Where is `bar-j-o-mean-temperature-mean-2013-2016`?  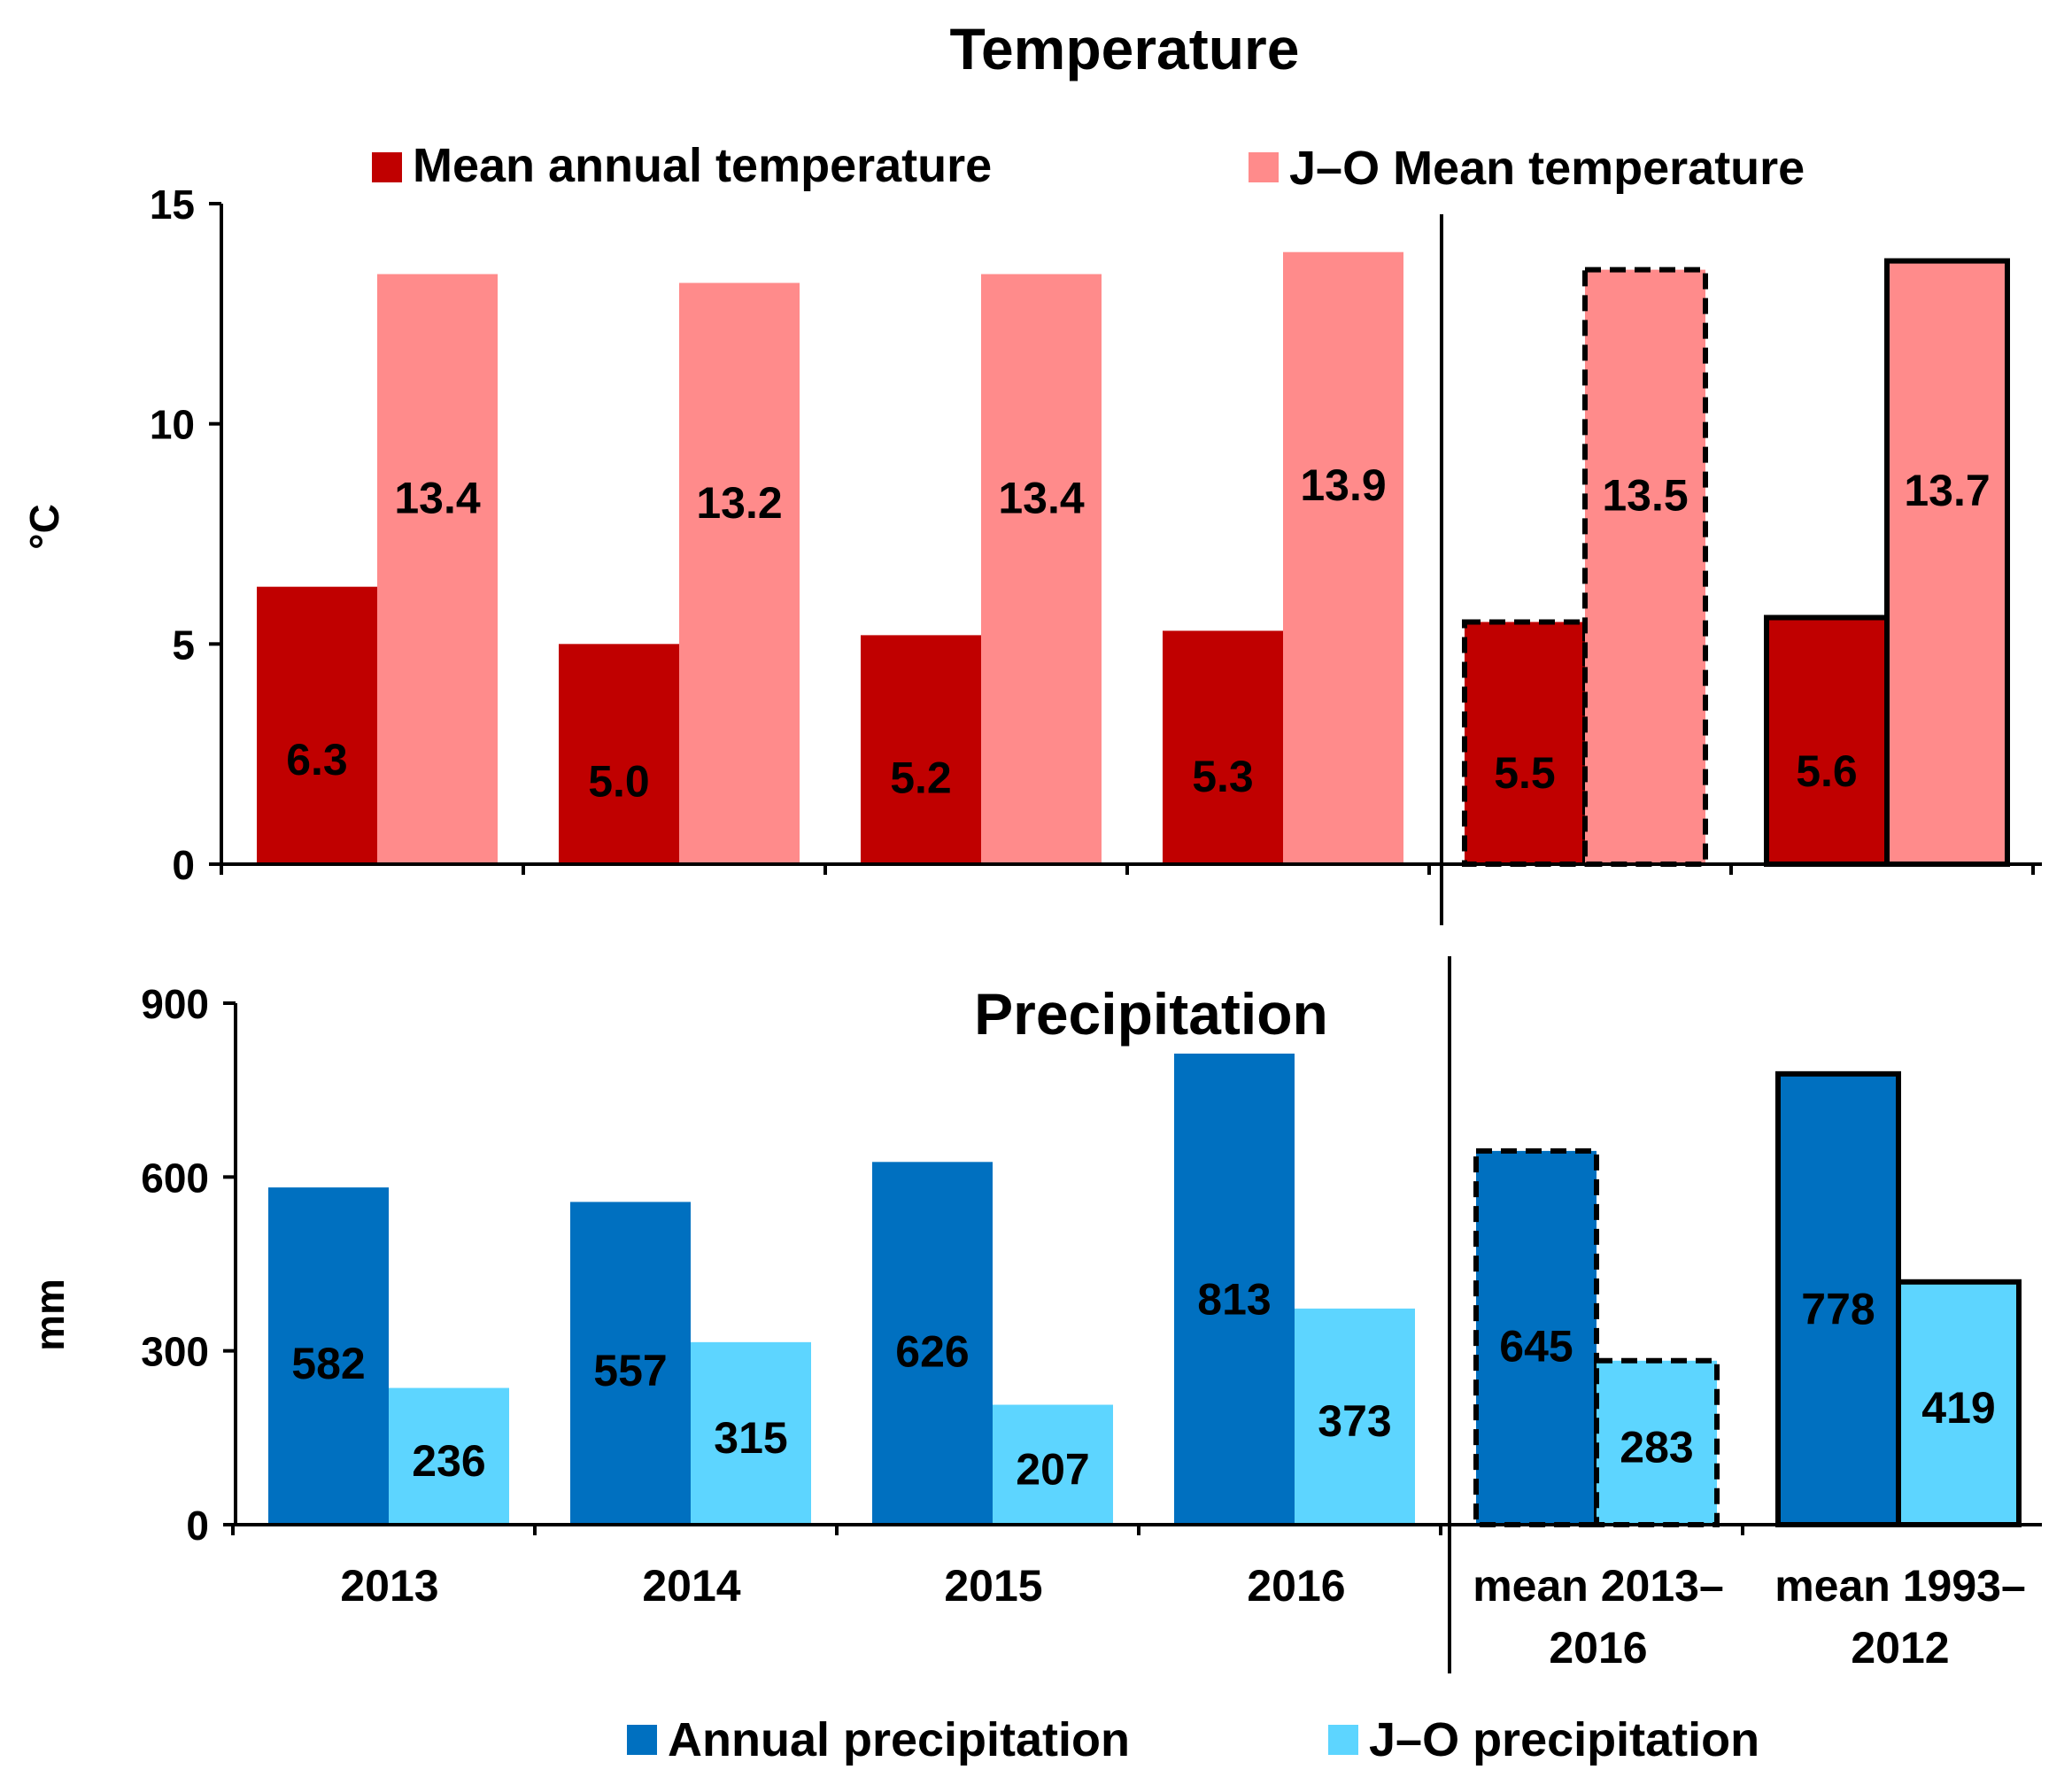
bar-j-o-mean-temperature-mean-2013-2016 is located at coordinates (1645, 567).